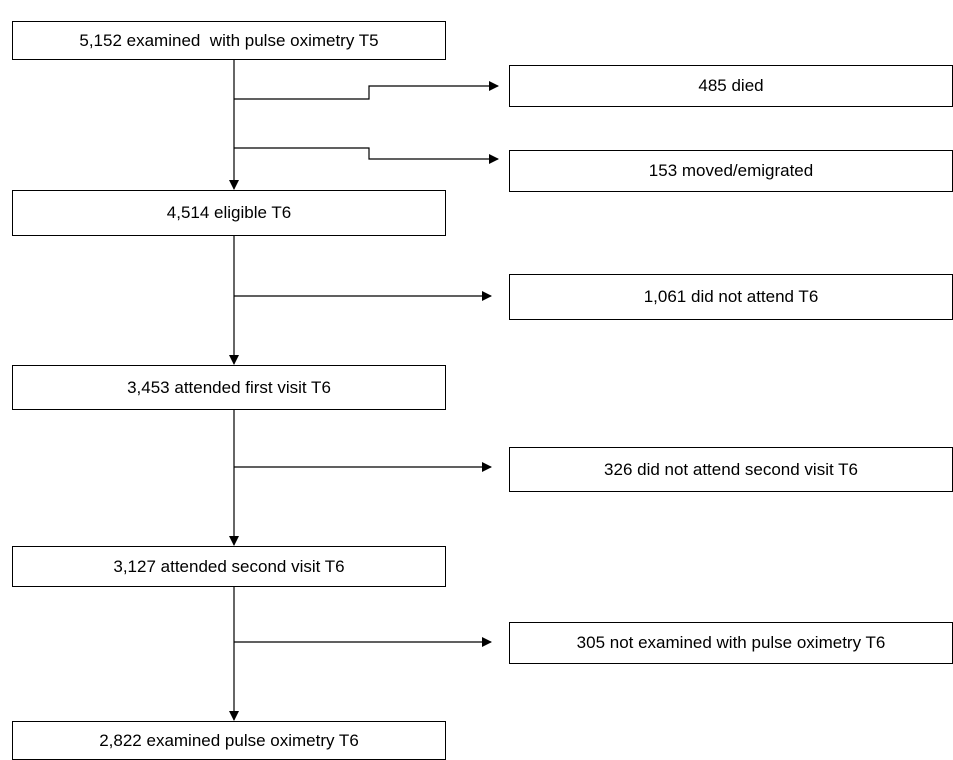  I want to click on box-moved-emigrated: 153 moved/emigrated, so click(731, 171).